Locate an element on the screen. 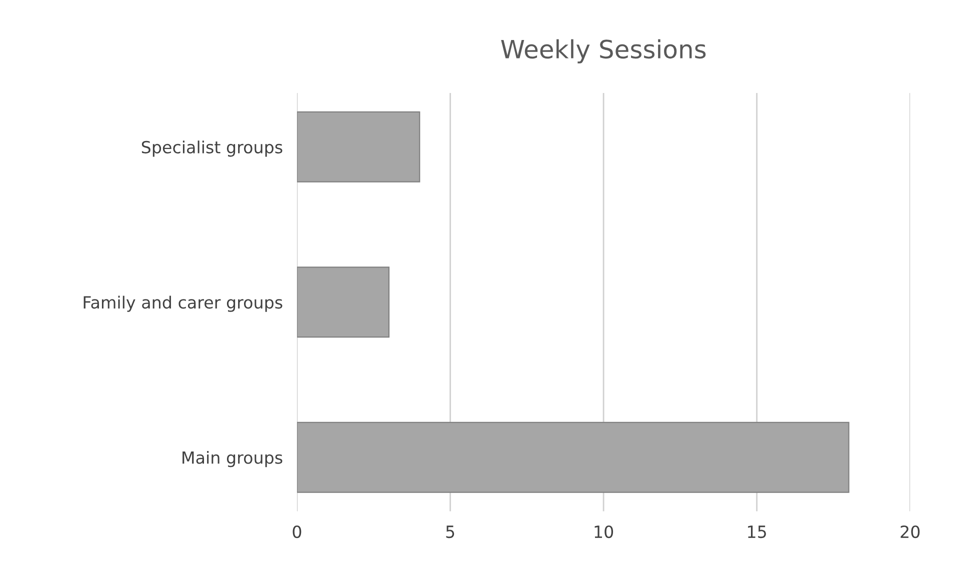 The width and height of the screenshot is (958, 581). x-tick-label: 10 is located at coordinates (604, 531).